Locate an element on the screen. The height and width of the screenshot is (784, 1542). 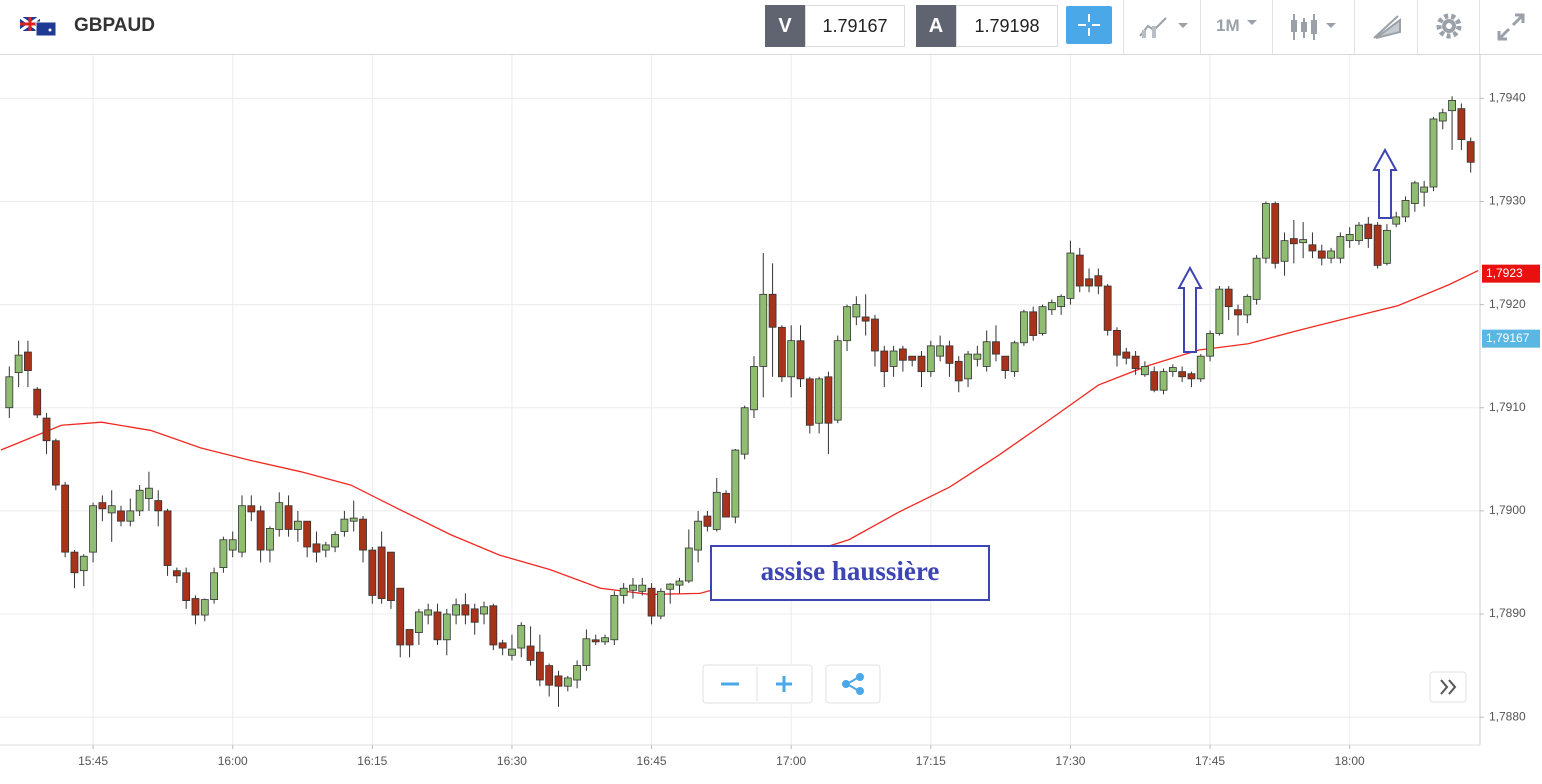
x-tick-label: 18:00 is located at coordinates (1350, 761).